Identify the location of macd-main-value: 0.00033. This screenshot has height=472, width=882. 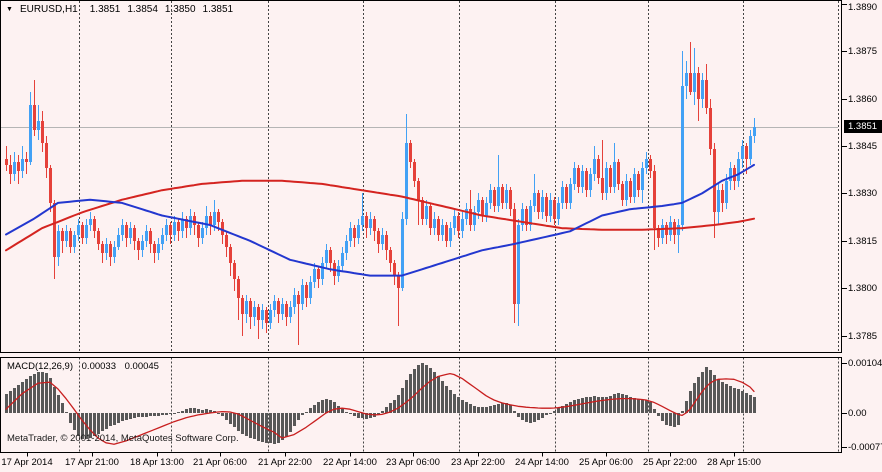
(98, 366).